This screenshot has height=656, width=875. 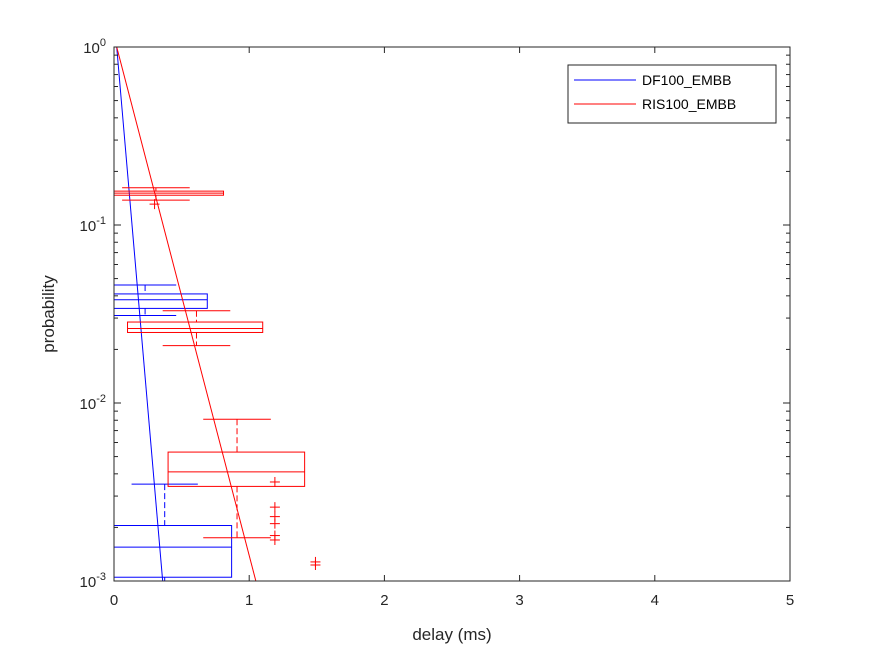 I want to click on legend-box, so click(x=672, y=94).